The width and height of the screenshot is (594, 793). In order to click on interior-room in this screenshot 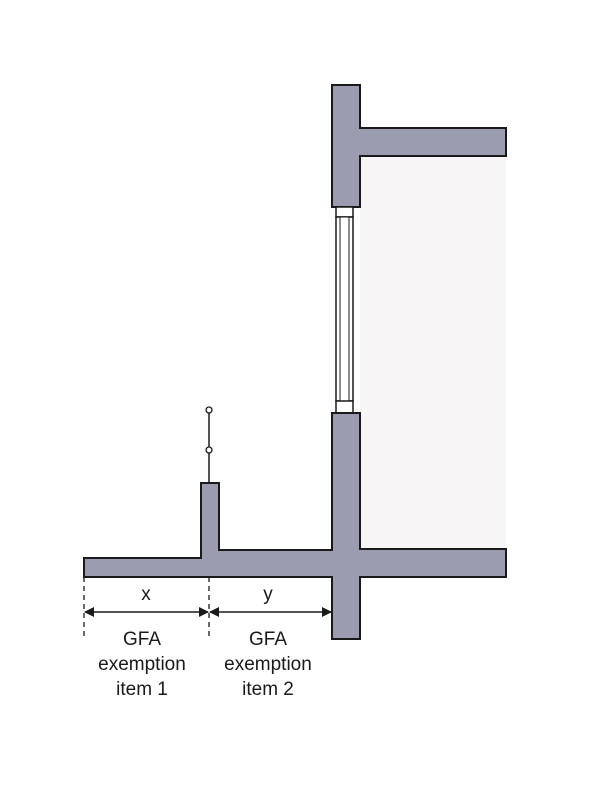, I will do `click(433, 352)`.